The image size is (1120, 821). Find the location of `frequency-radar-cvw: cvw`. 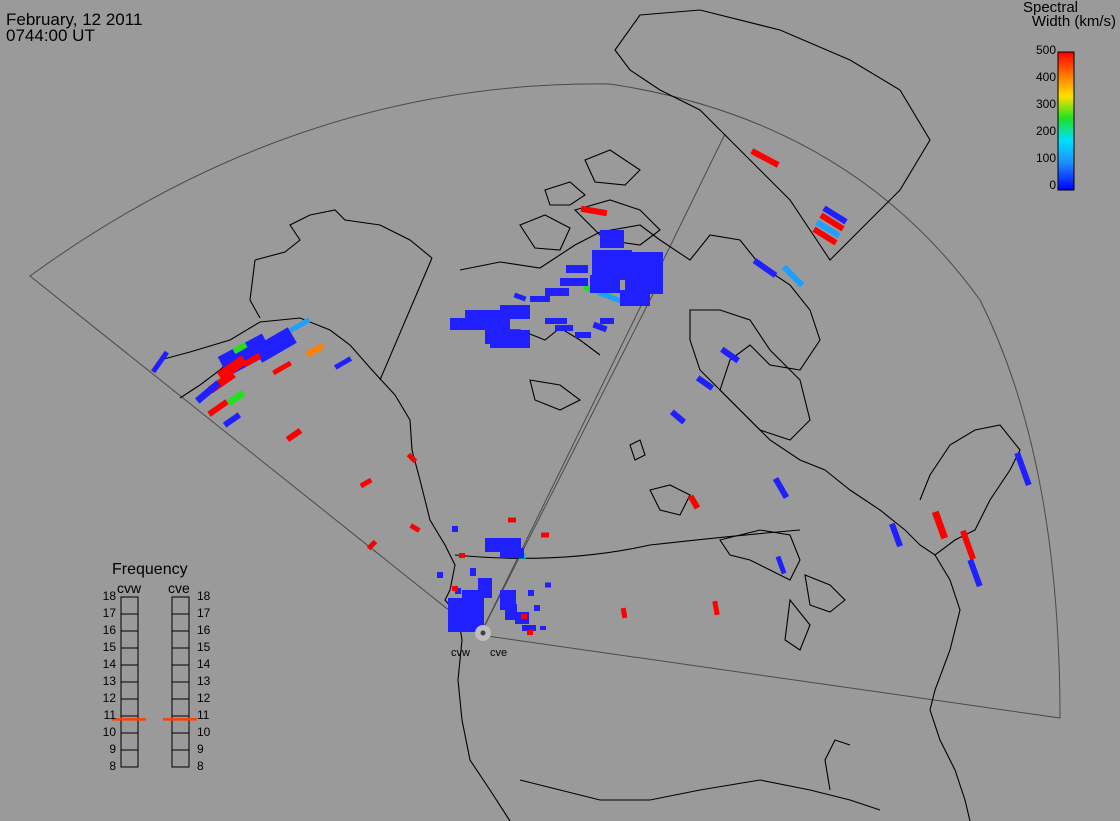

frequency-radar-cvw: cvw is located at coordinates (129, 588).